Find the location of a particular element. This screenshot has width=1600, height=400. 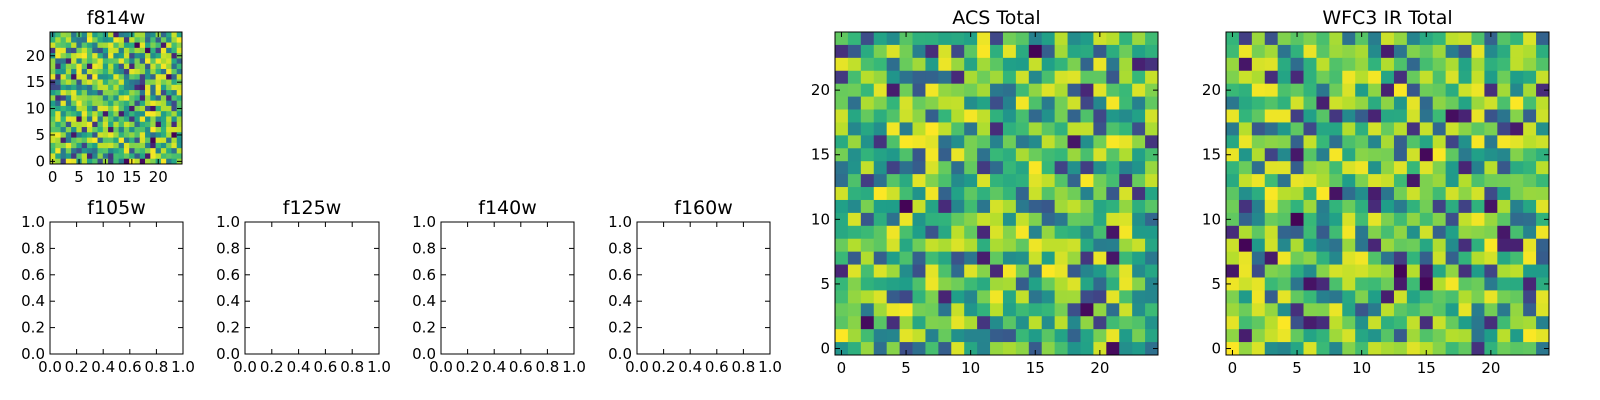

y-tick-label: 1.0 is located at coordinates (228, 222).